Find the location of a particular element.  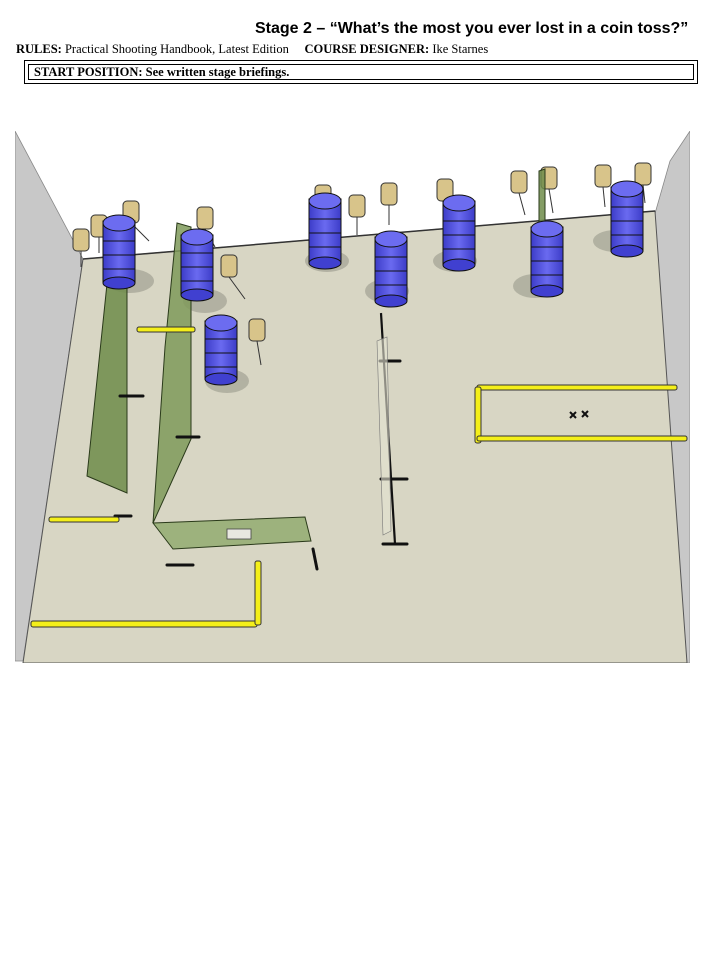

designer-label: COURSE DESIGNER: is located at coordinates (367, 49).